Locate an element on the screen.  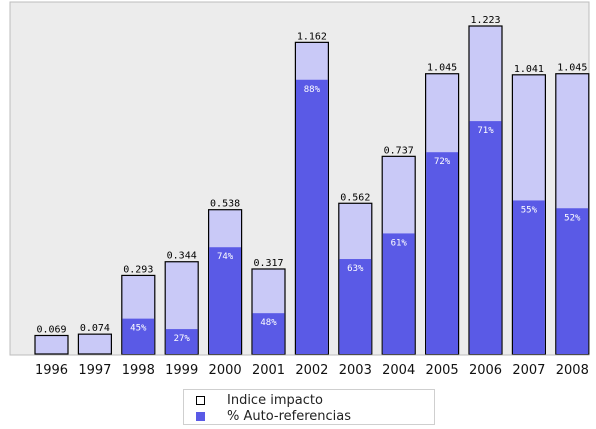
x-tick-label-1997: 1997 is located at coordinates (94, 370).